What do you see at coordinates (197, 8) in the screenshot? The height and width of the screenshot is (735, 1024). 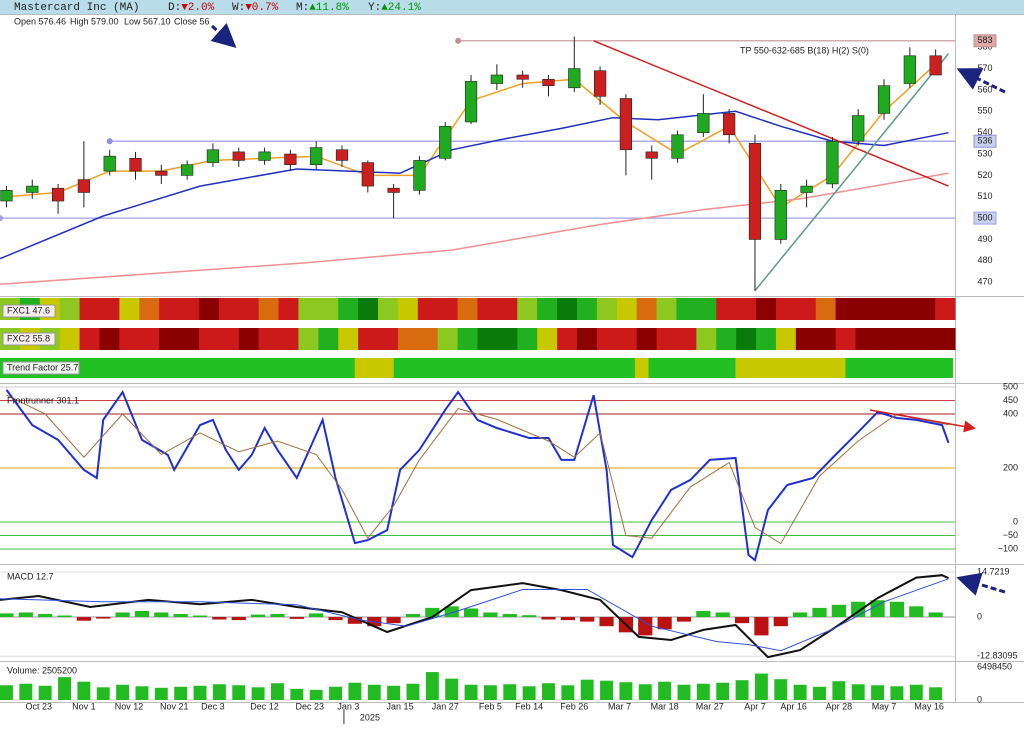 I see `change-value: ▼2.0%` at bounding box center [197, 8].